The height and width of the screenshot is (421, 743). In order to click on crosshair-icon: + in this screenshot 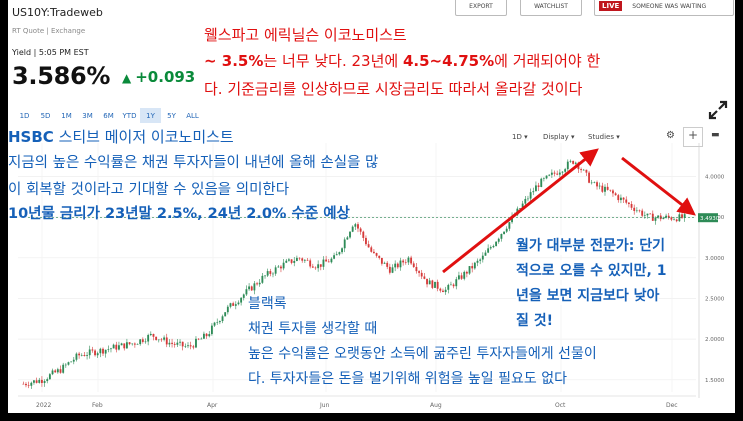, I will do `click(693, 135)`.